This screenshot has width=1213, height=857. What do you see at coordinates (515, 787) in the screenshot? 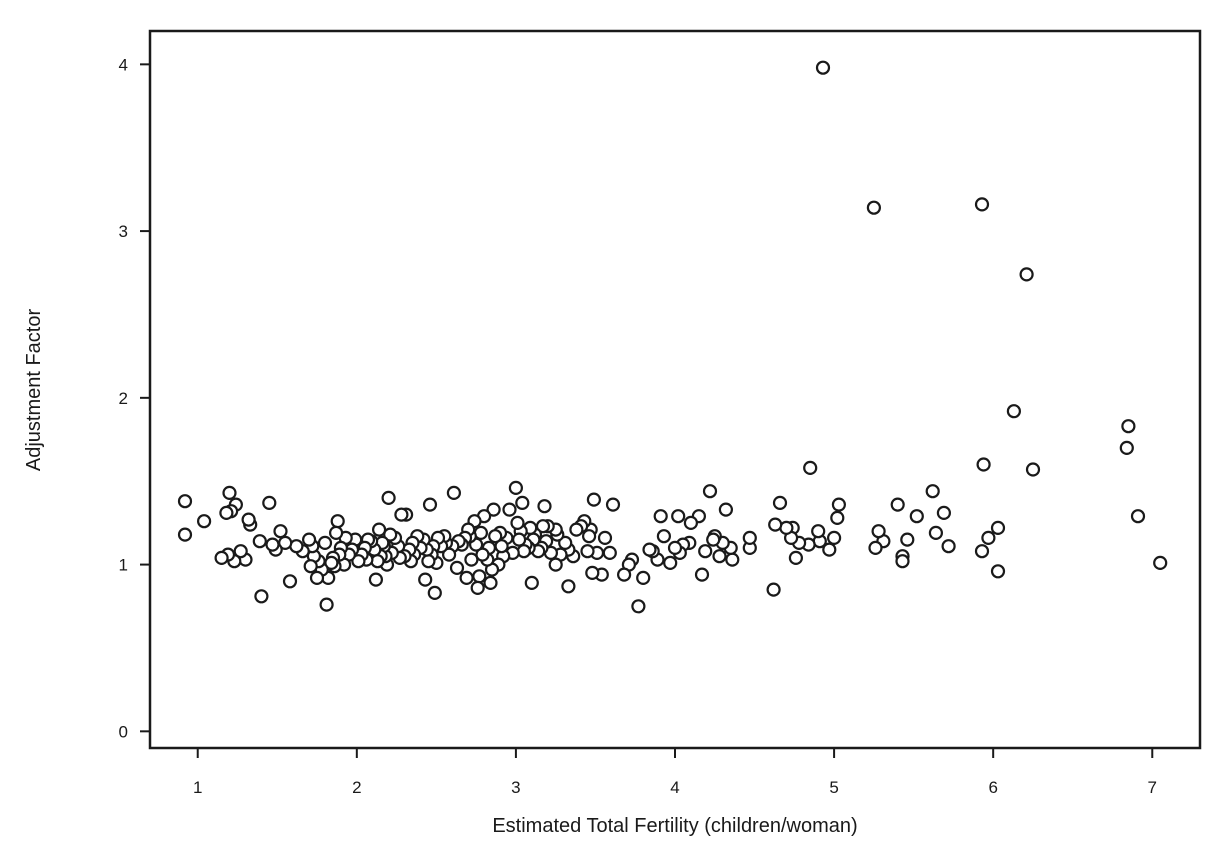
I see `x-tick-label: 3` at bounding box center [515, 787].